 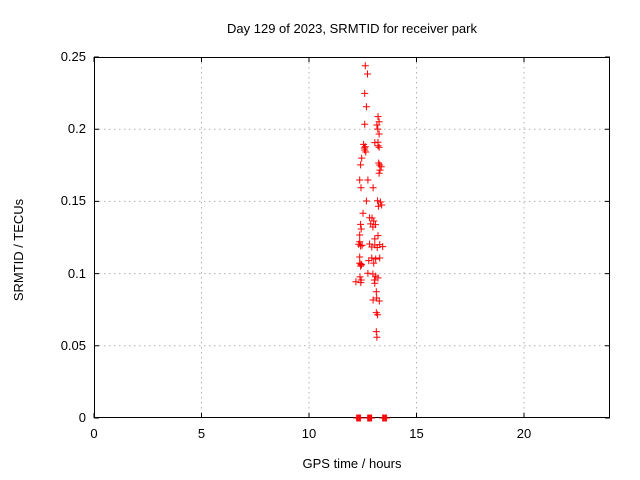 I want to click on y-tick-label: 0.25, so click(x=73, y=56).